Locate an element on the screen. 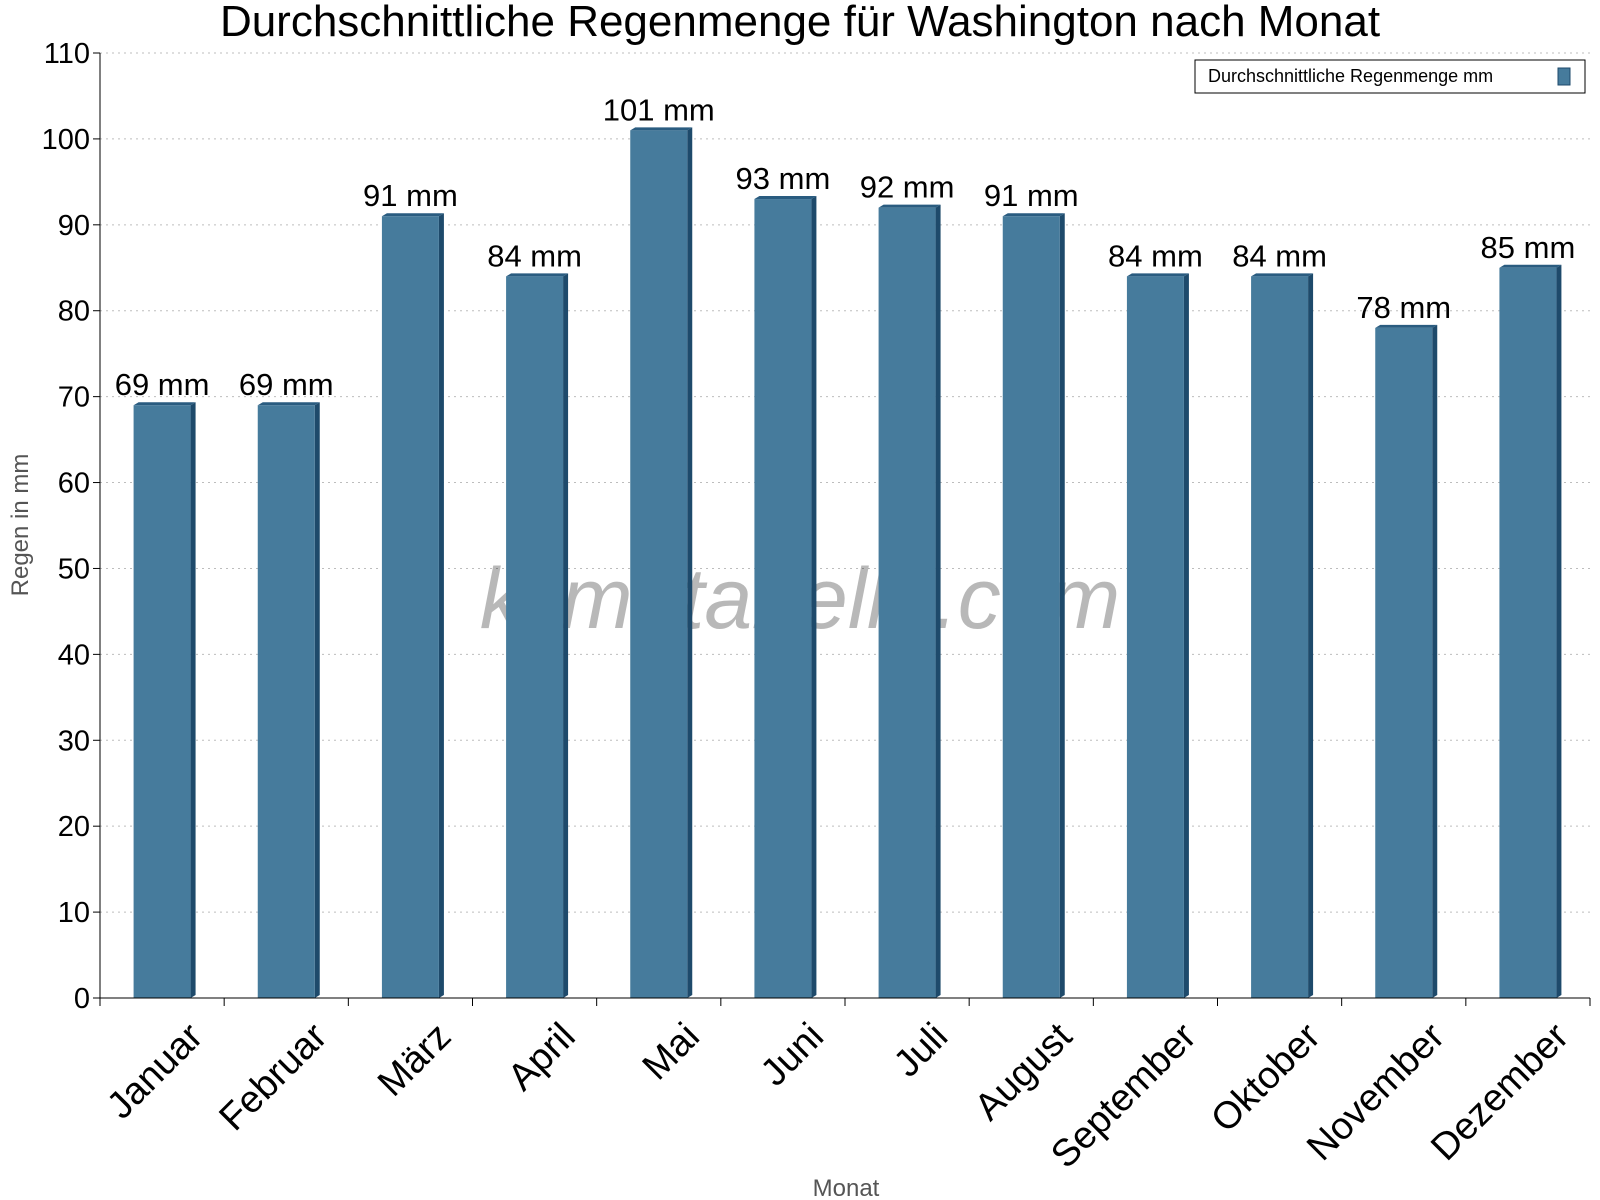 The image size is (1600, 1200). y-tick-label: 40 is located at coordinates (74, 655).